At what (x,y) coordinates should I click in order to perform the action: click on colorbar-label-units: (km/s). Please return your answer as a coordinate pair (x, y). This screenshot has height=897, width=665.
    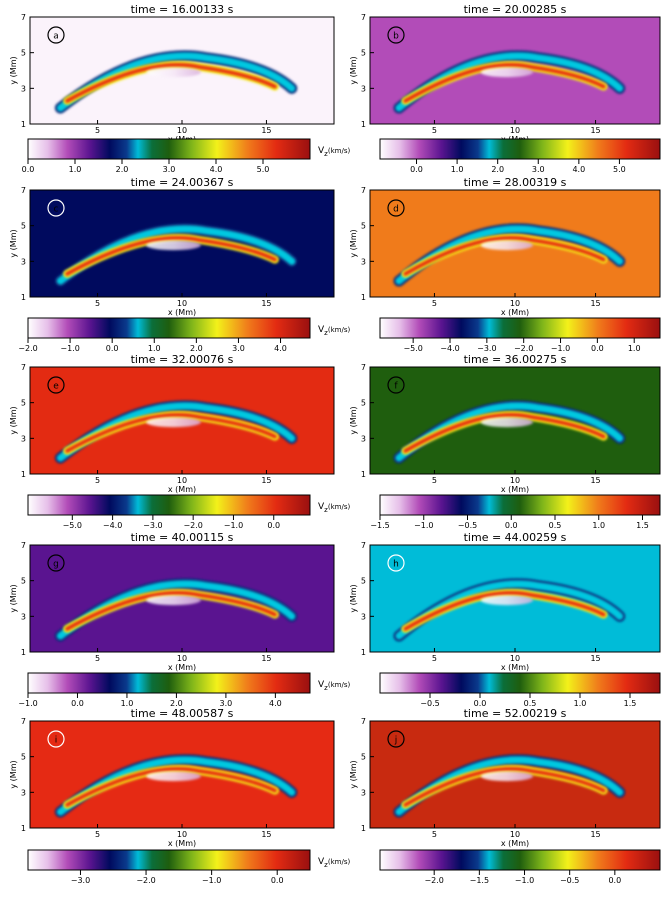
    Looking at the image, I should click on (339, 151).